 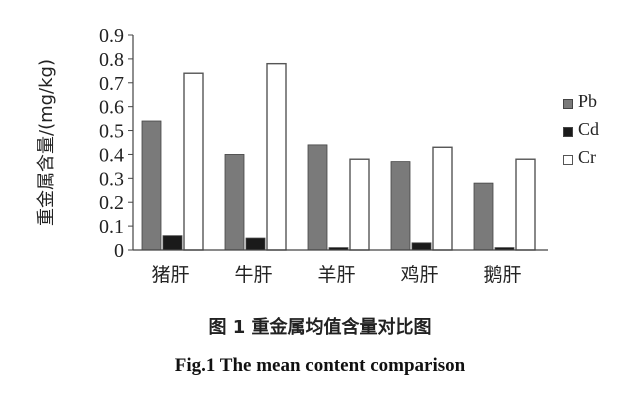 What do you see at coordinates (119, 251) in the screenshot?
I see `y-tick-label: 0` at bounding box center [119, 251].